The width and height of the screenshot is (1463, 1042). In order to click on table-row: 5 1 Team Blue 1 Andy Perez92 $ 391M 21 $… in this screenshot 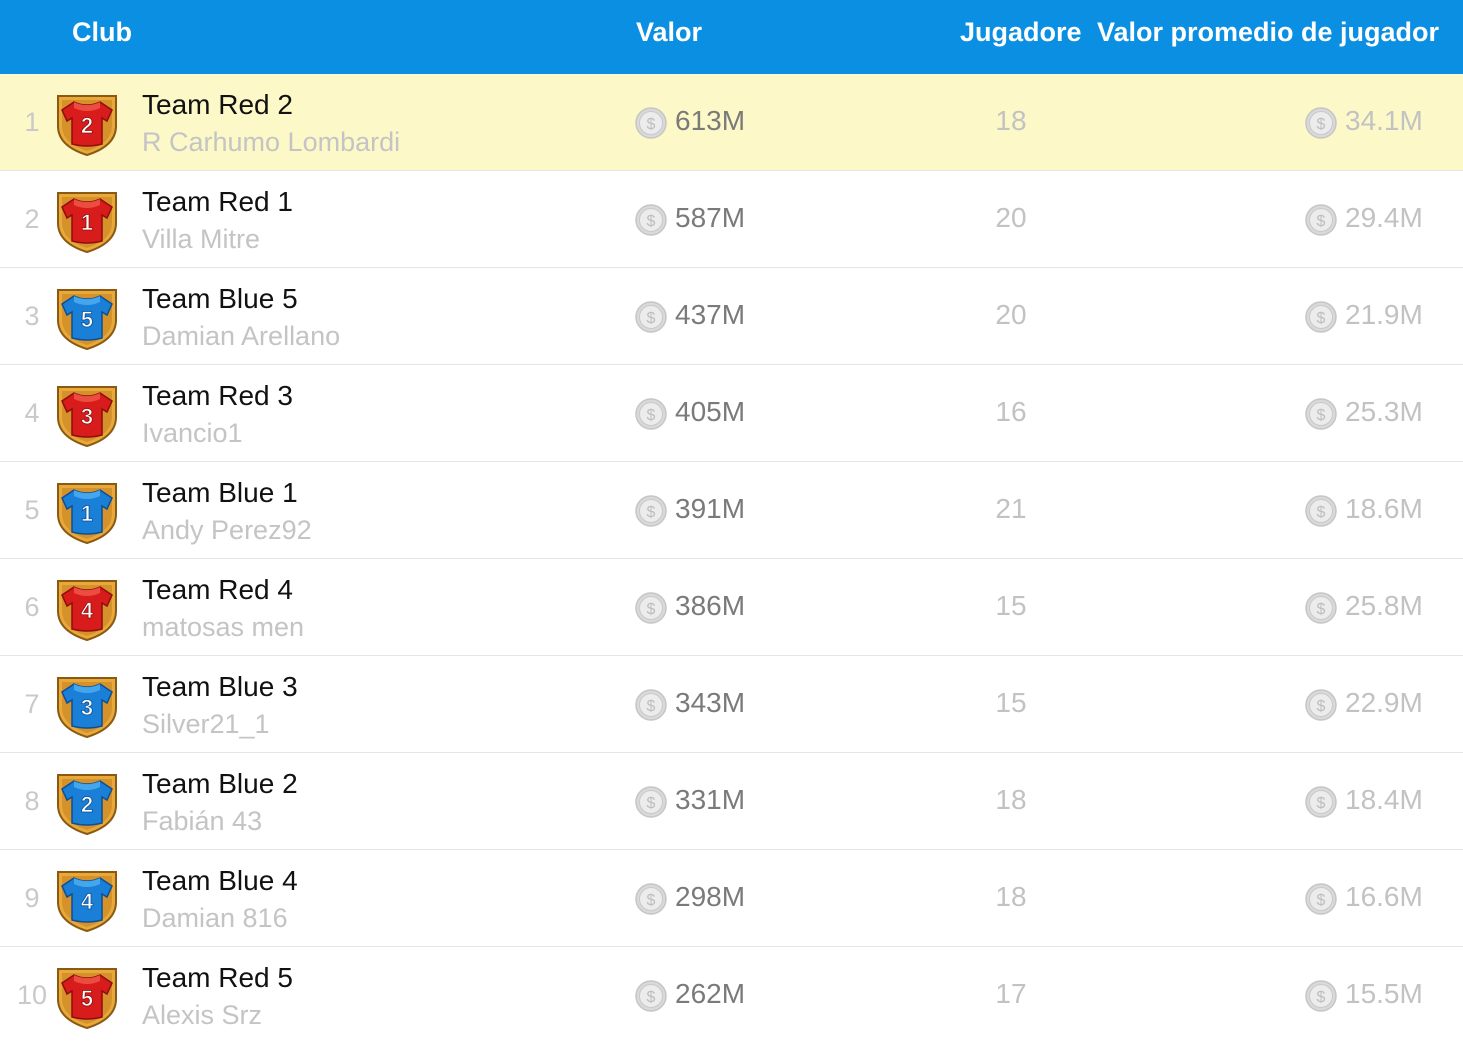, I will do `click(731, 510)`.